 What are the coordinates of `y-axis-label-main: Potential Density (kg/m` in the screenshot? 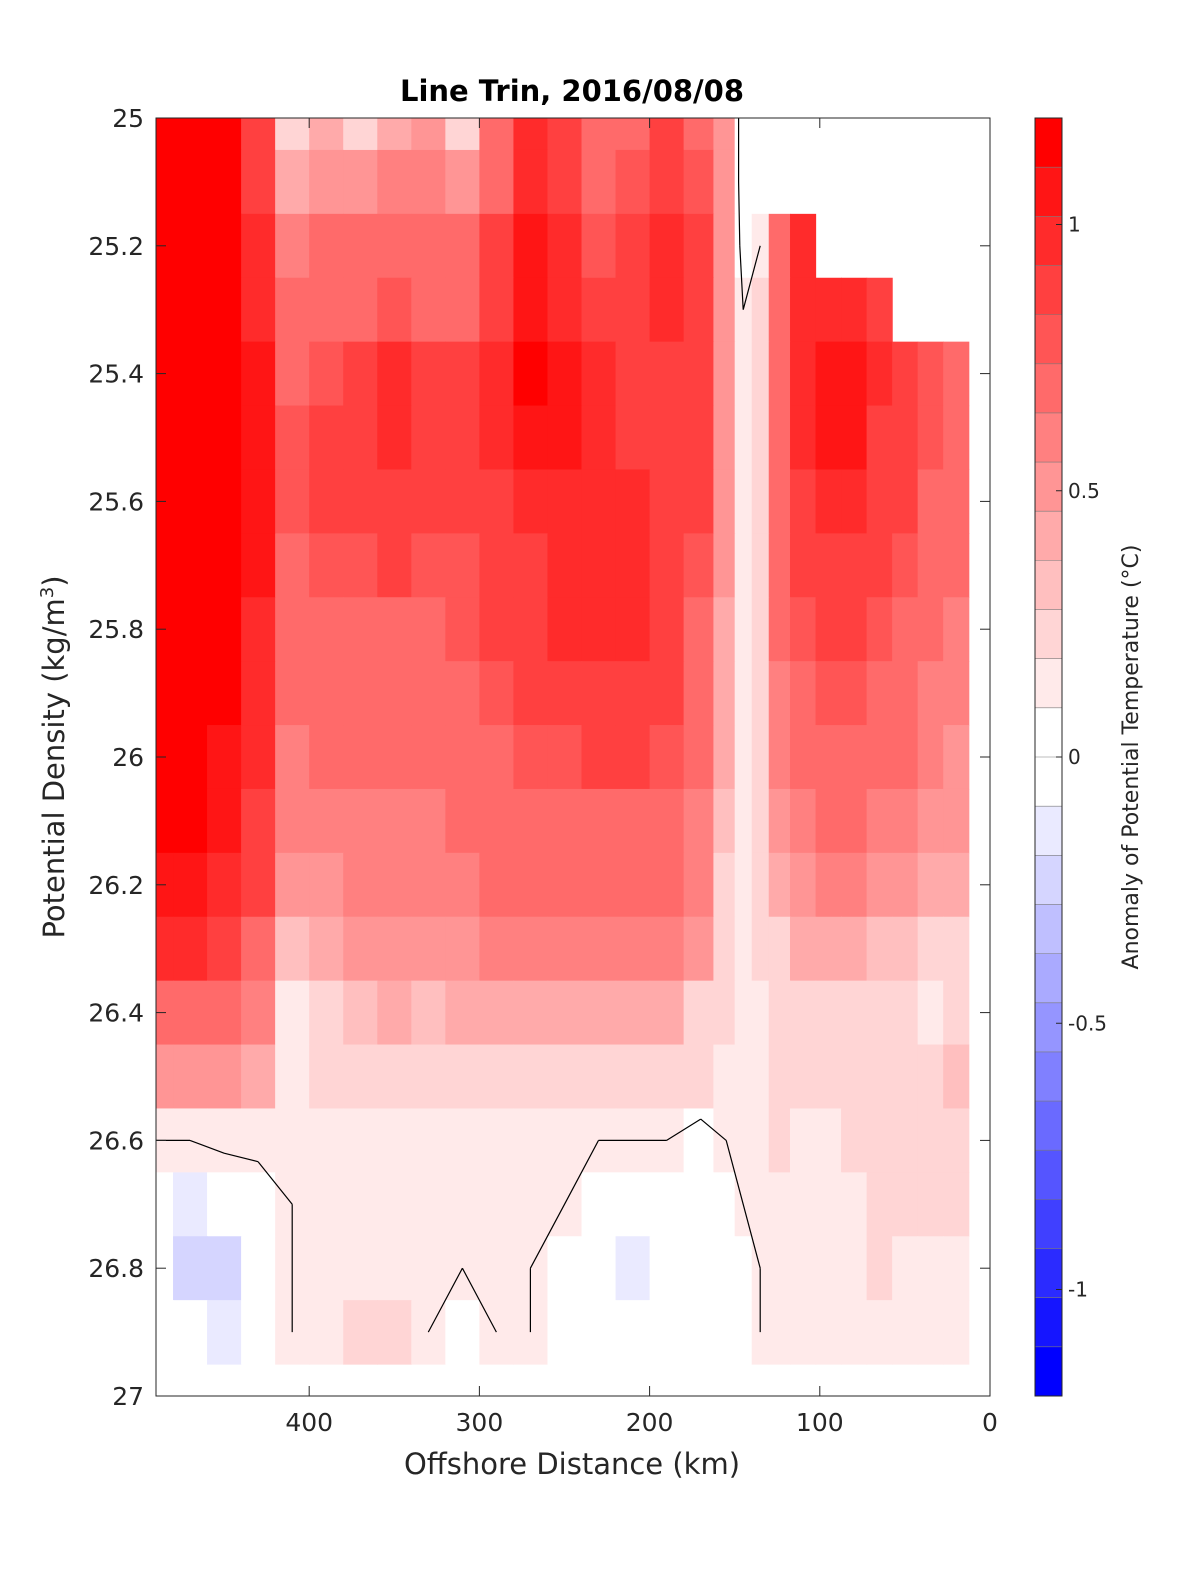 It's located at (54, 768).